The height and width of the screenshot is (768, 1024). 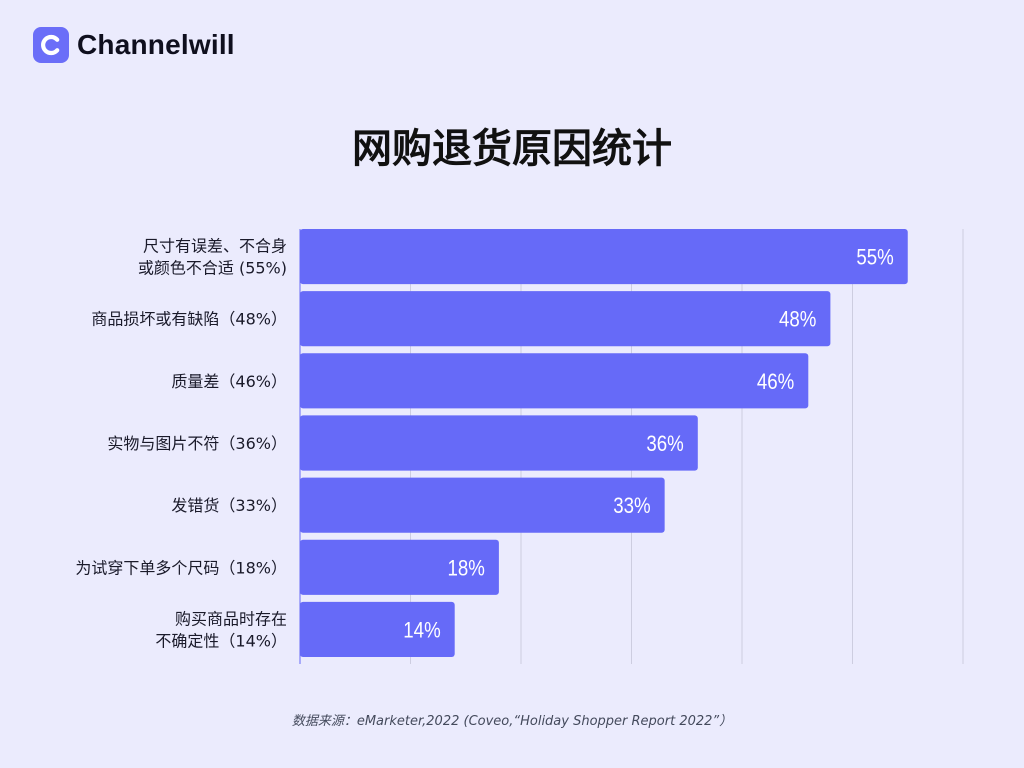 I want to click on category-label: 购买商品时存在, so click(x=231, y=618).